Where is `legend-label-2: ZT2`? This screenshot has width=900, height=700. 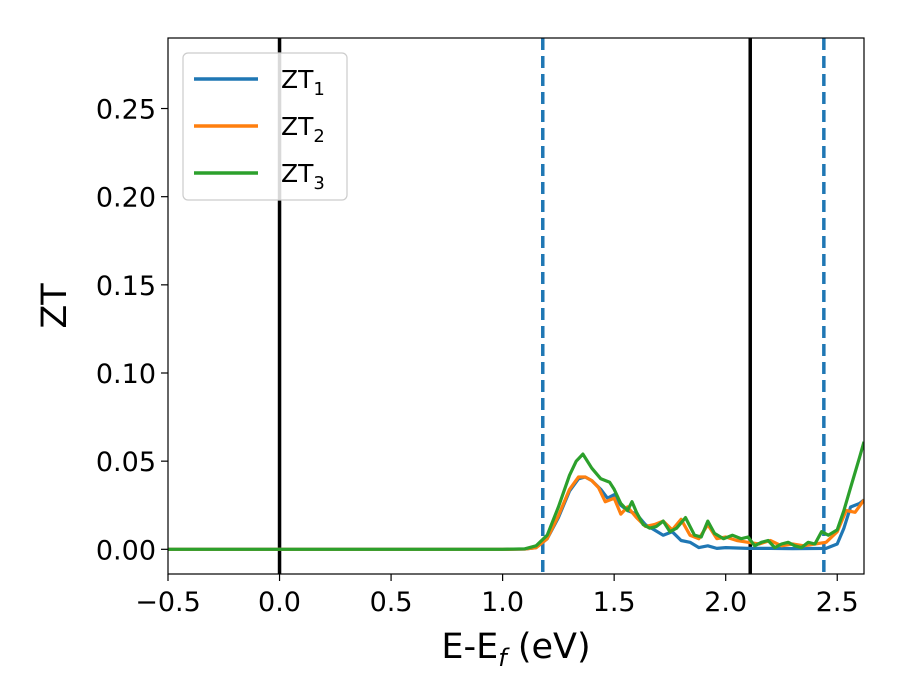 legend-label-2: ZT2 is located at coordinates (303, 129).